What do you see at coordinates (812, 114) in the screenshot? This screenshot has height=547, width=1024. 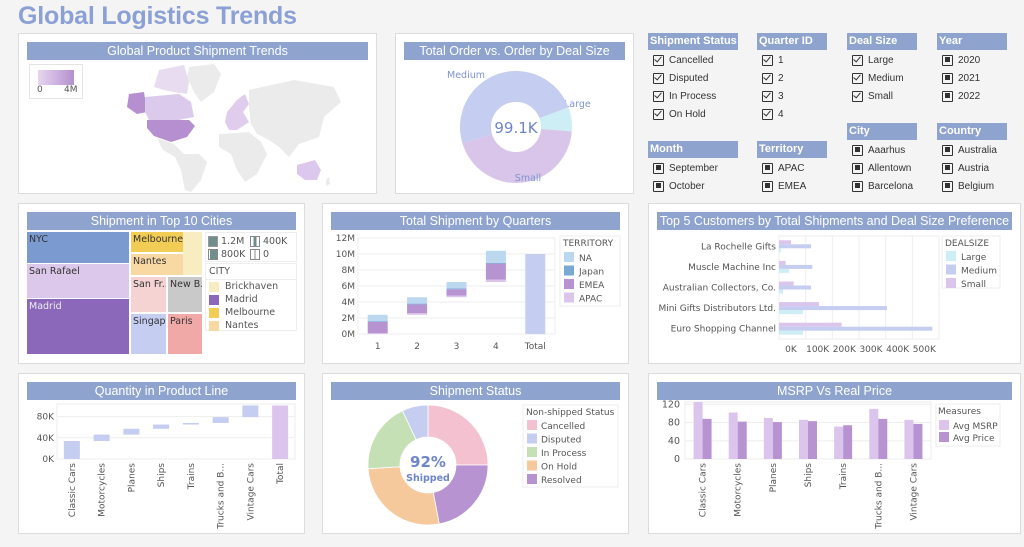 I see `filter-option: 4` at bounding box center [812, 114].